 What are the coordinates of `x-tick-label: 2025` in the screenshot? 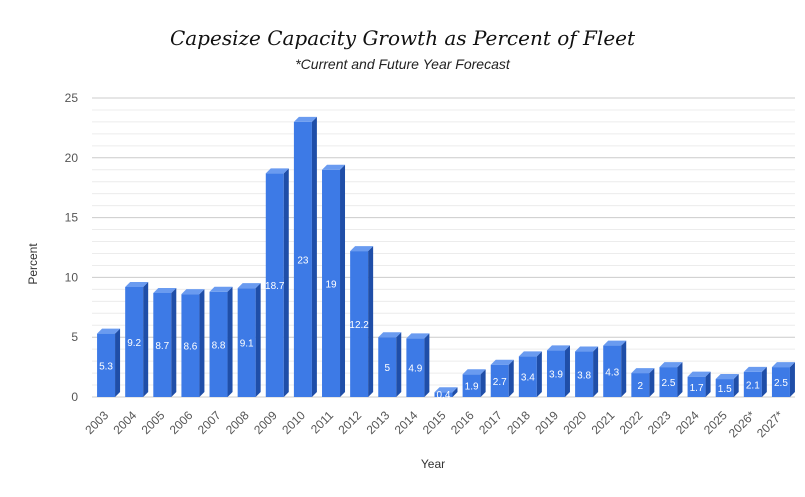 It's located at (715, 422).